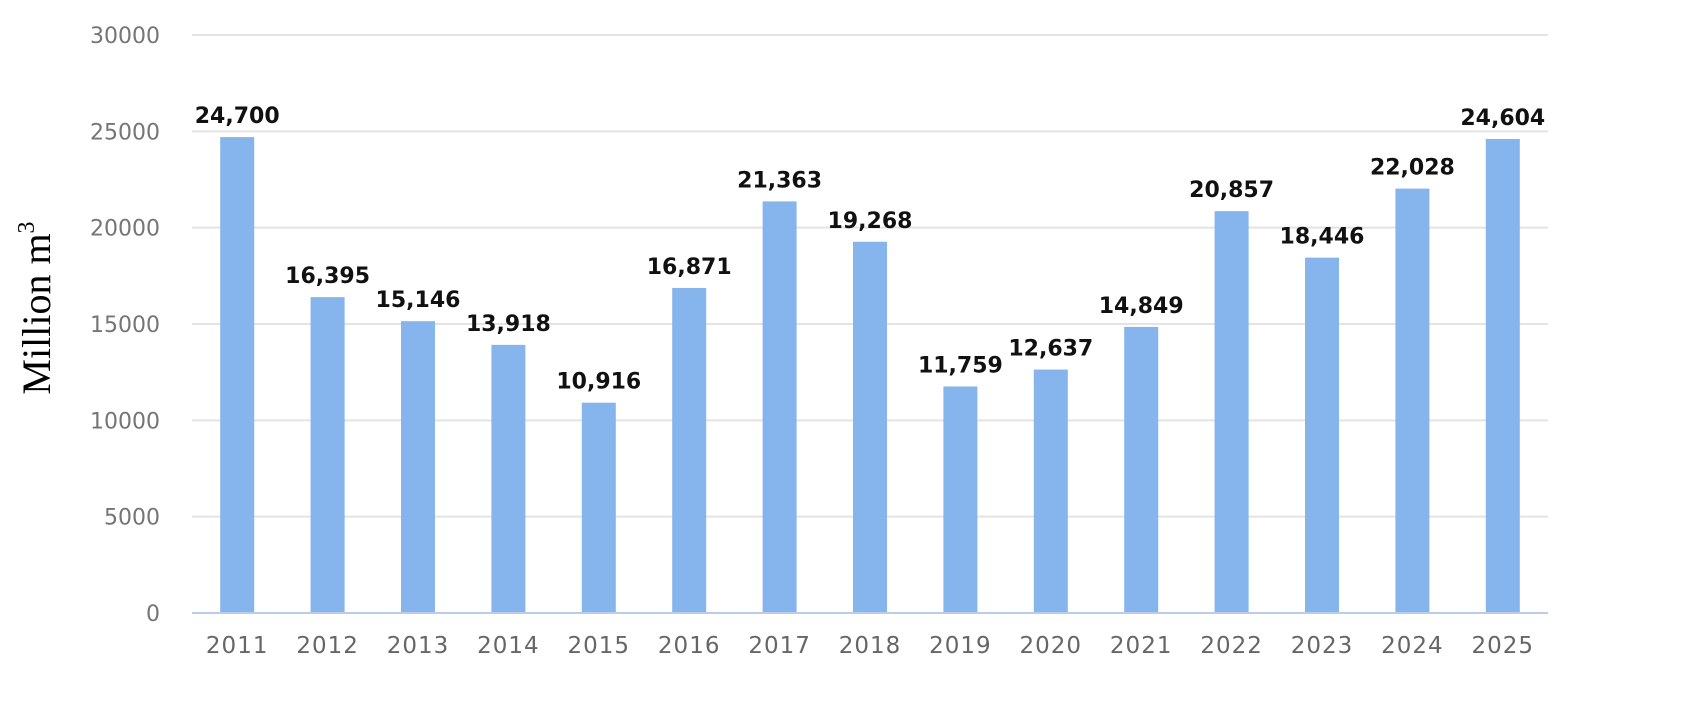  I want to click on data-label: 16,871, so click(689, 267).